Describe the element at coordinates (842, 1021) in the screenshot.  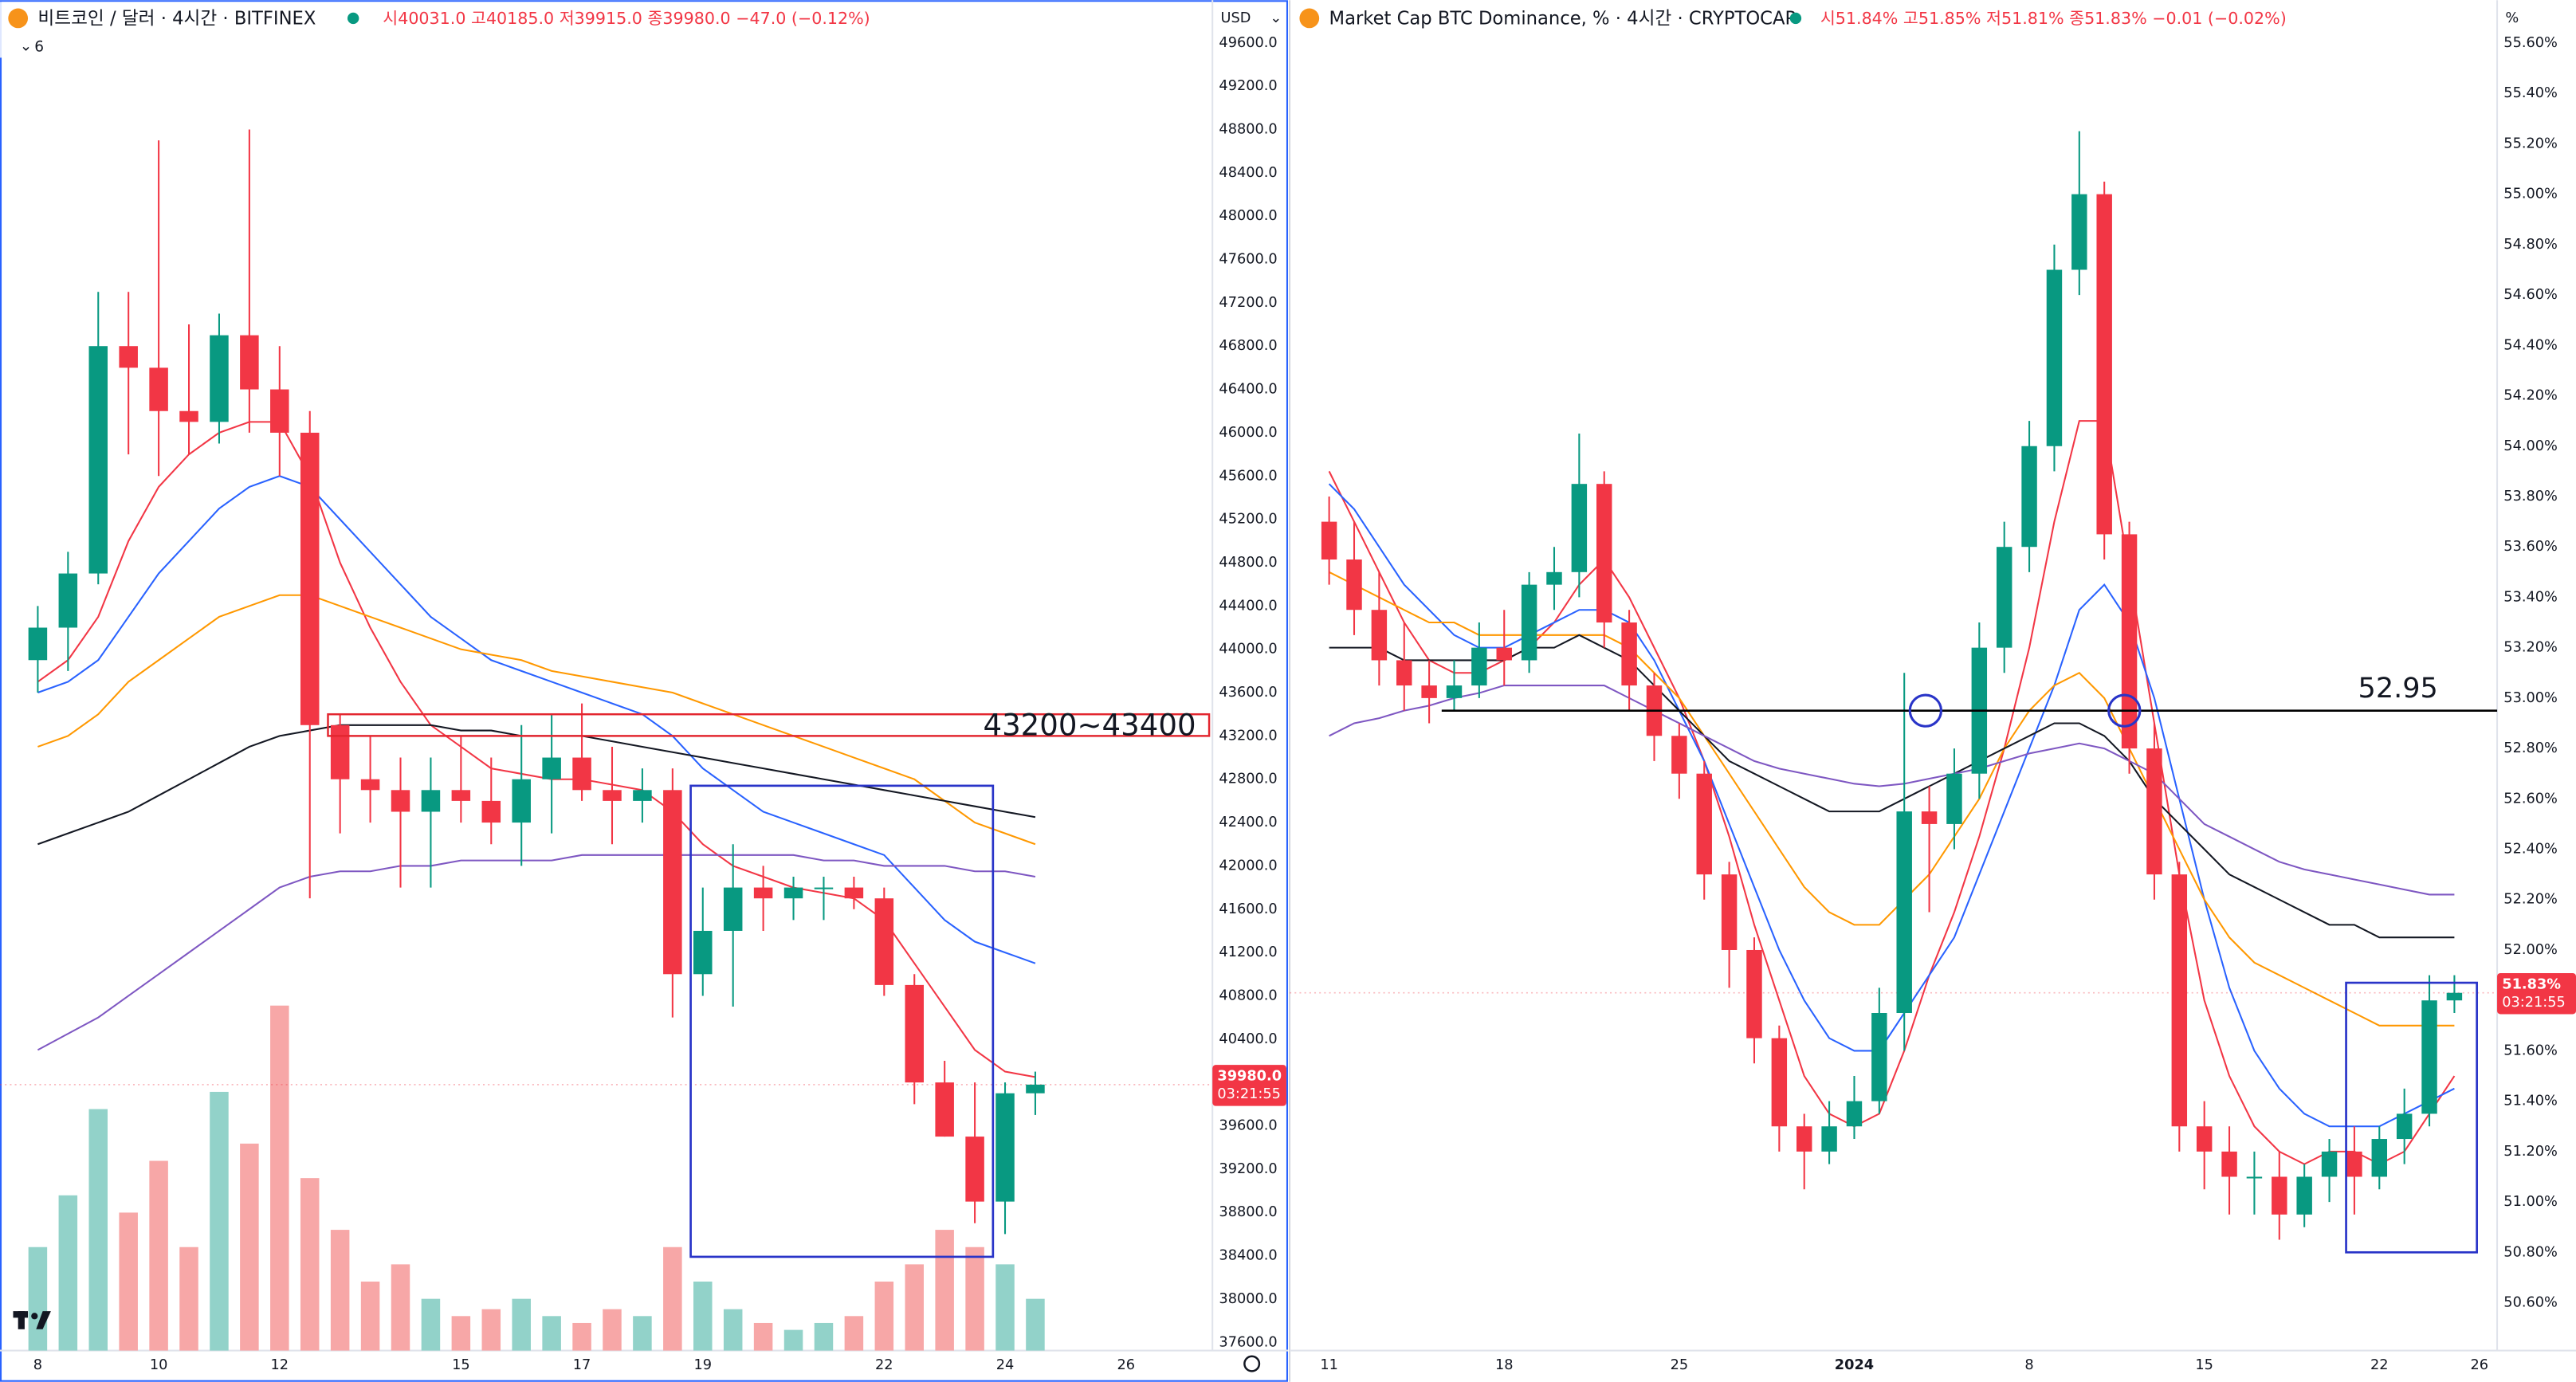
I see `highlight-box` at that location.